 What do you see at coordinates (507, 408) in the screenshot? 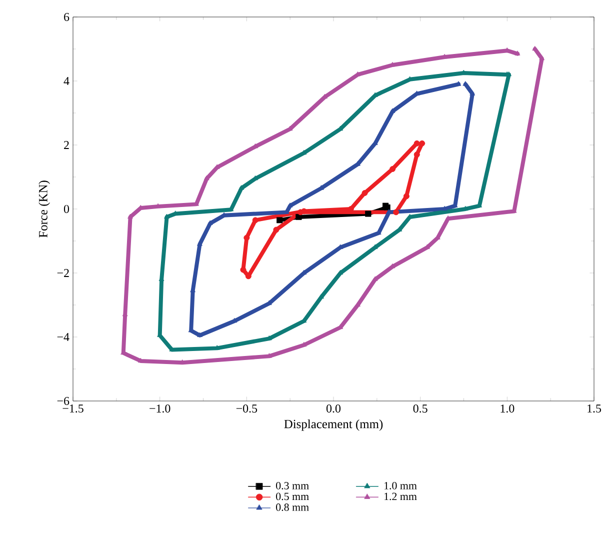
I see `x-tick-label: 1.0` at bounding box center [507, 408].